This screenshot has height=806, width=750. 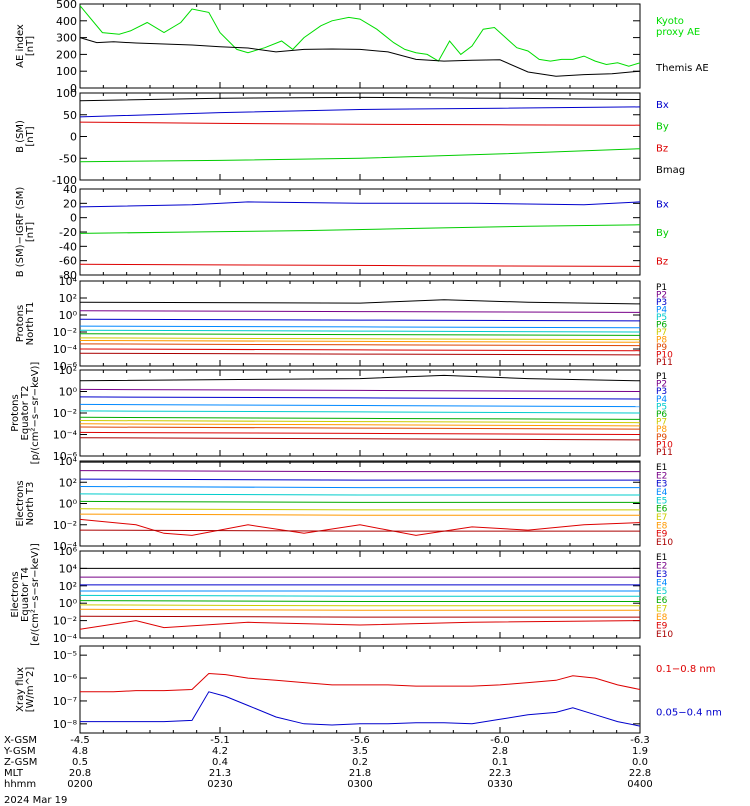 I want to click on footer-value: 4.8, so click(x=80, y=751).